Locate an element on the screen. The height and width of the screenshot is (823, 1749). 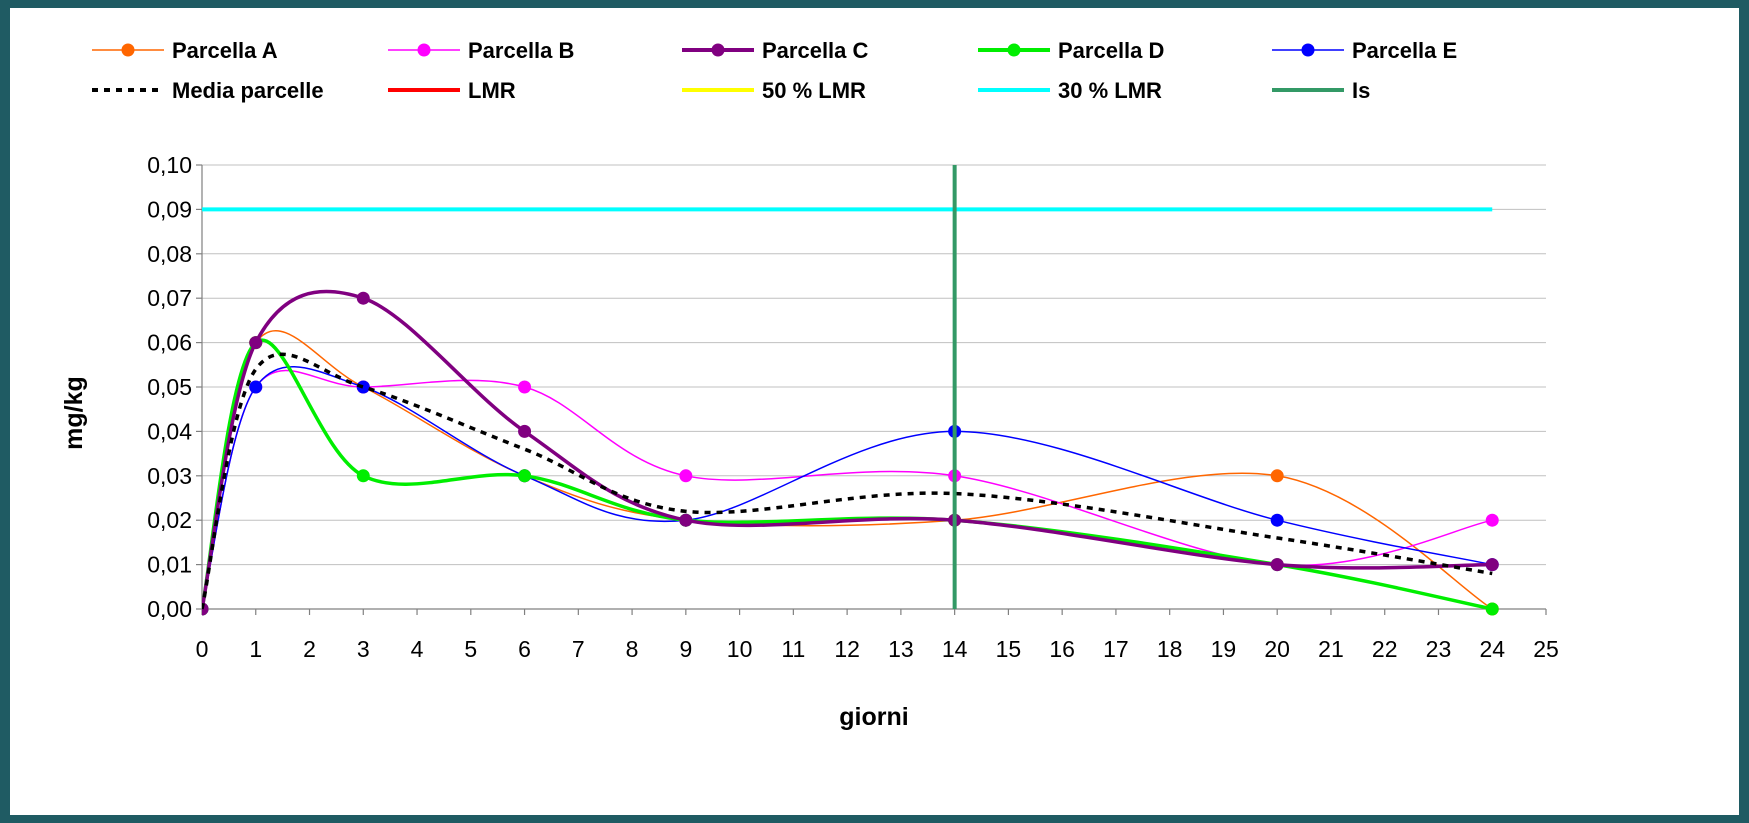
legend-label: Parcella E is located at coordinates (1404, 50).